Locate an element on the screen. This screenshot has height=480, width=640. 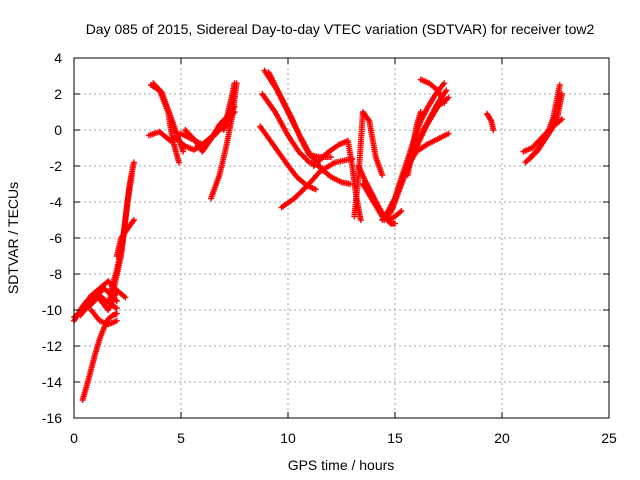
y-tick-label: -14 is located at coordinates (52, 382).